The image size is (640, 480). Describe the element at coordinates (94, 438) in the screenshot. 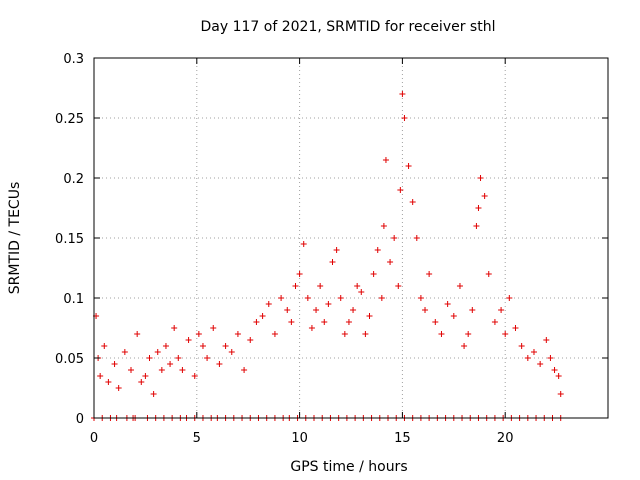

I see `x-tick-label: 0` at that location.